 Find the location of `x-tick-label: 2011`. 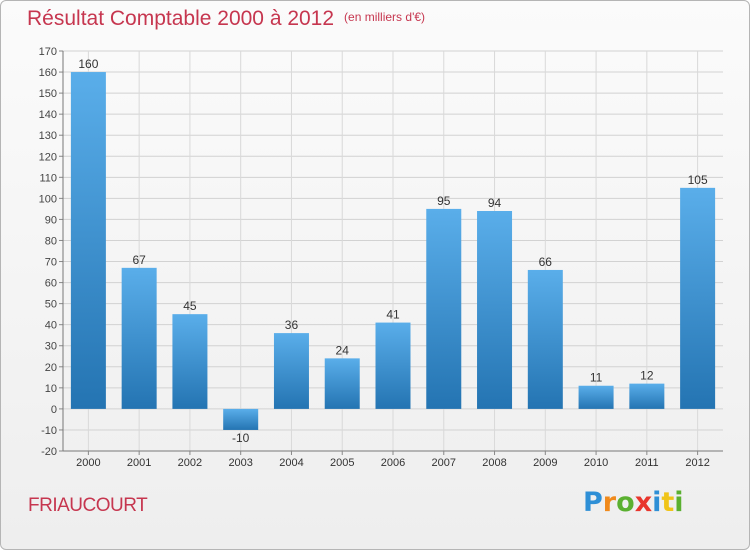

x-tick-label: 2011 is located at coordinates (647, 463).